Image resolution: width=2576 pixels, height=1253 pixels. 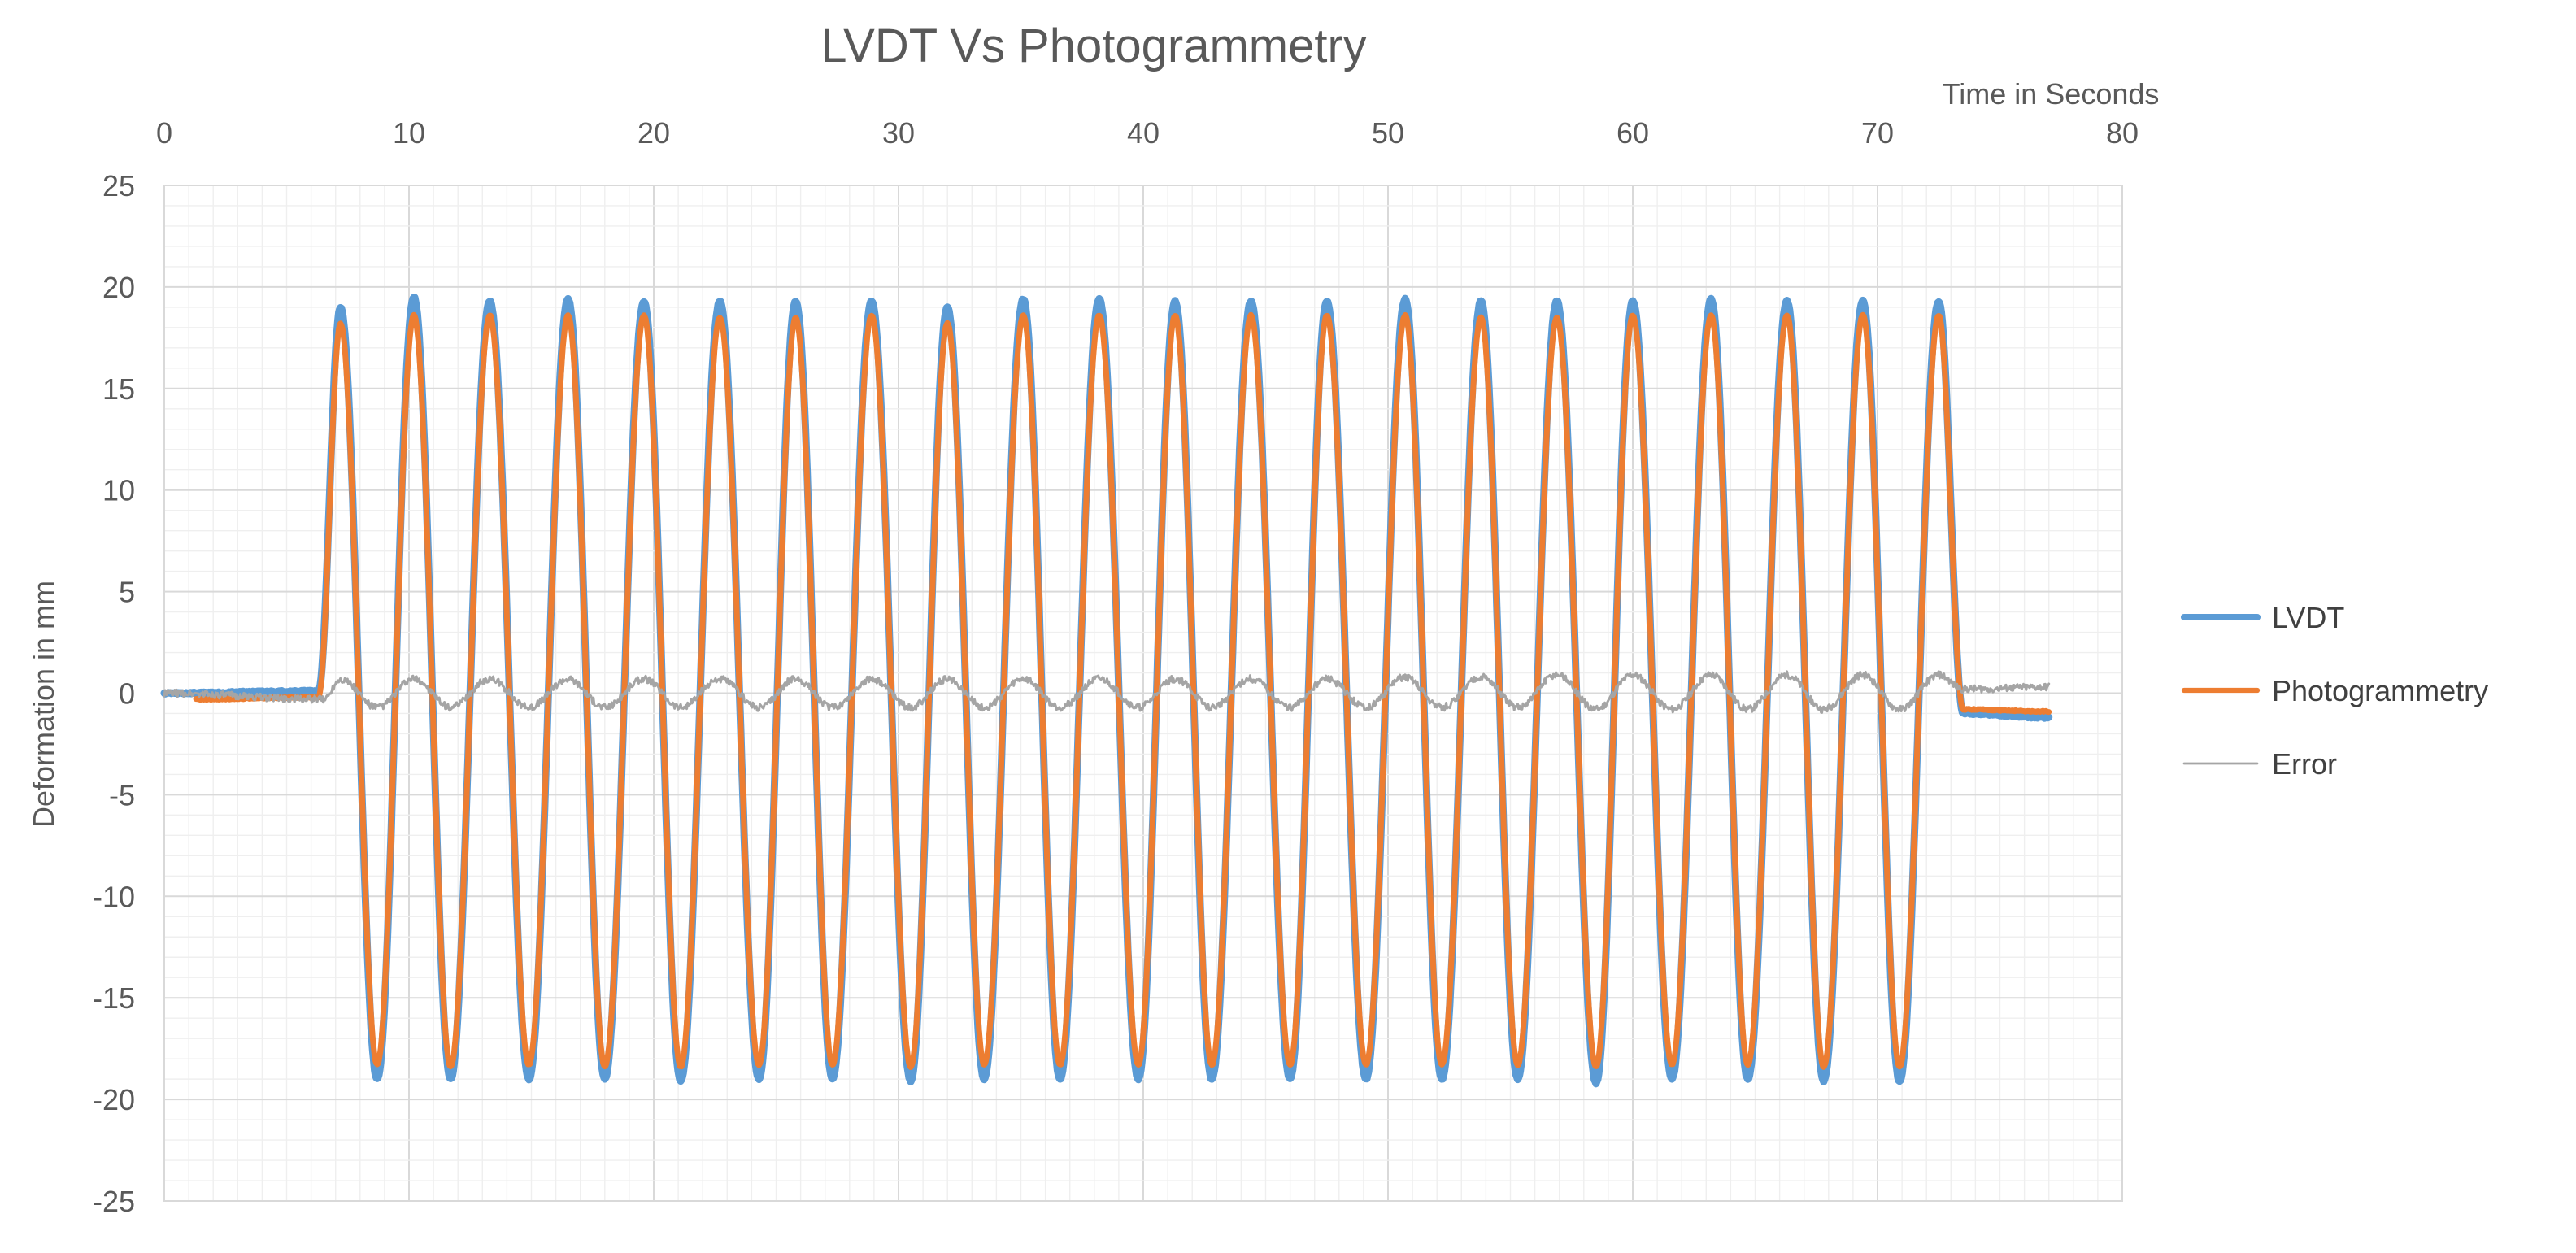 What do you see at coordinates (118, 287) in the screenshot?
I see `y-tick-label: 20` at bounding box center [118, 287].